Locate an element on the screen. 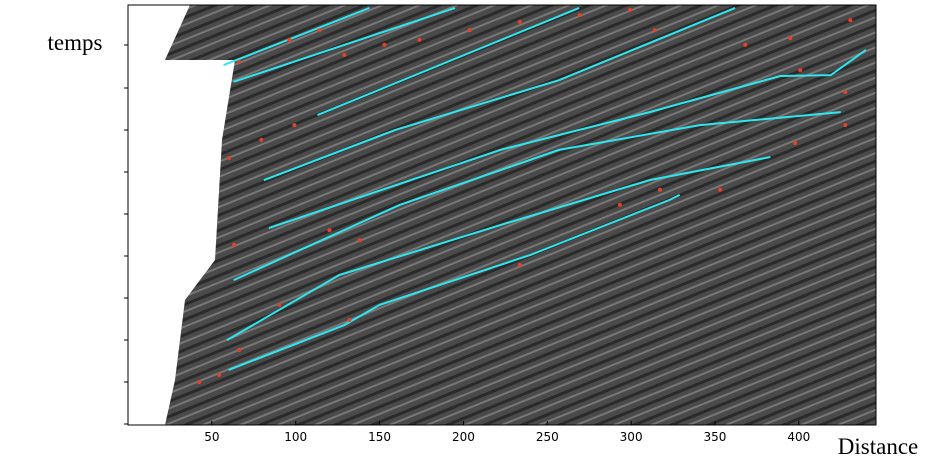 The image size is (951, 459). x-tick-label: 300 is located at coordinates (631, 437).